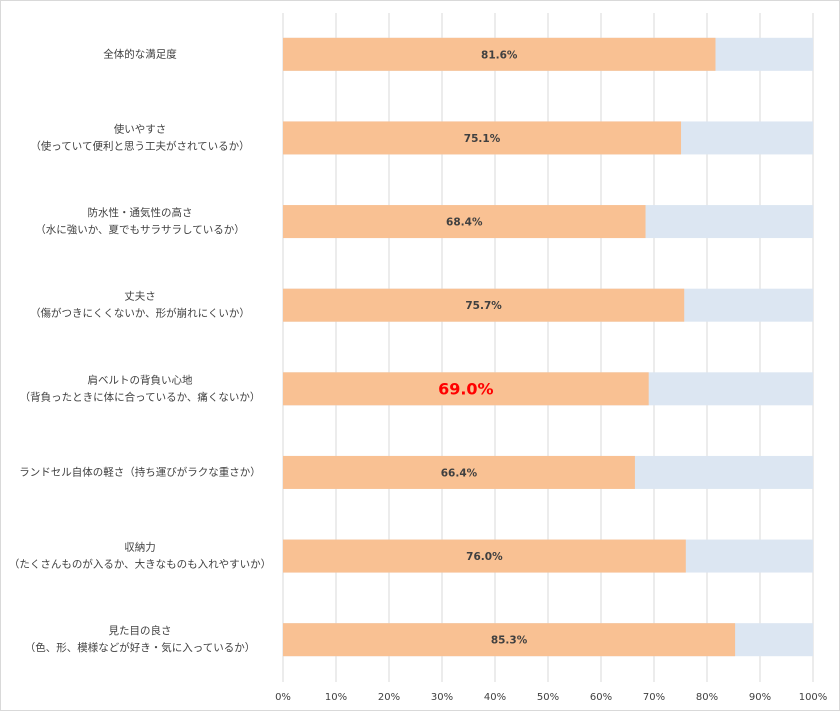 This screenshot has width=840, height=715. What do you see at coordinates (140, 396) in the screenshot?
I see `category-label-line: （背負ったときに体に合っているか、痛くないか）` at bounding box center [140, 396].